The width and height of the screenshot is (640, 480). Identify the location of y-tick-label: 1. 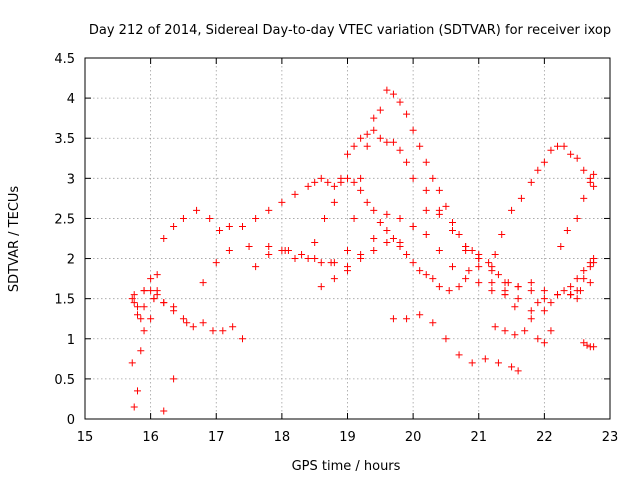
(71, 340).